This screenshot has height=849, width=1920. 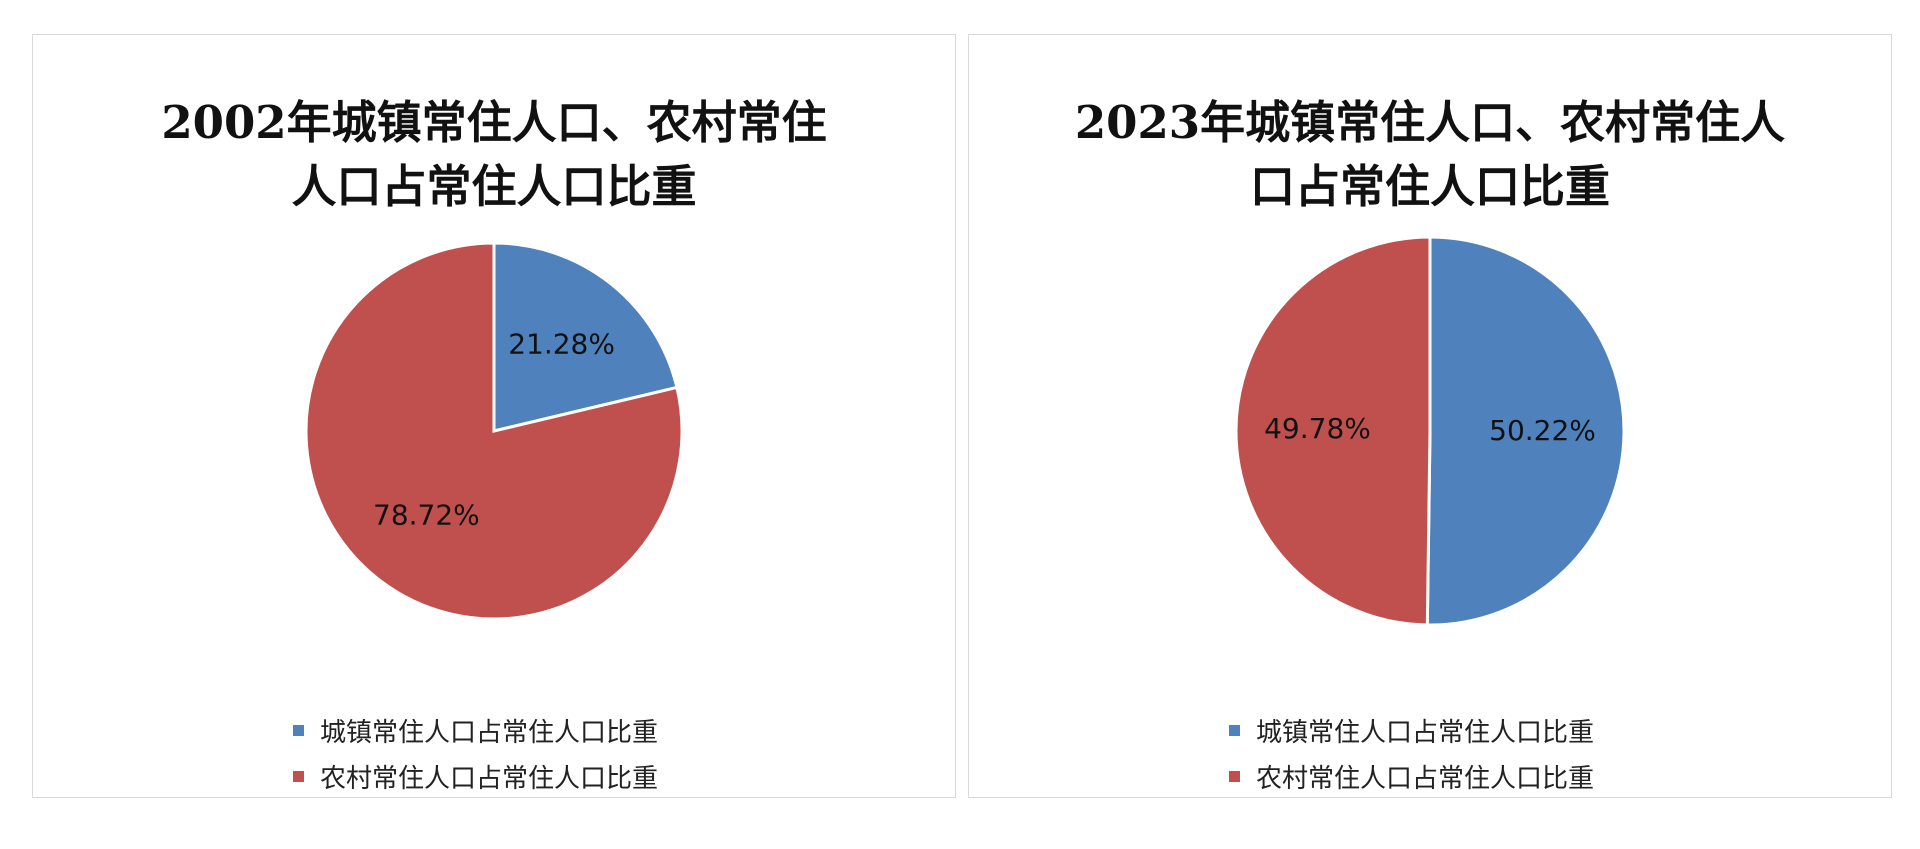 I want to click on chart-title: 2002年城镇常住人口、农村常住 人口占常住人口比重, so click(x=494, y=155).